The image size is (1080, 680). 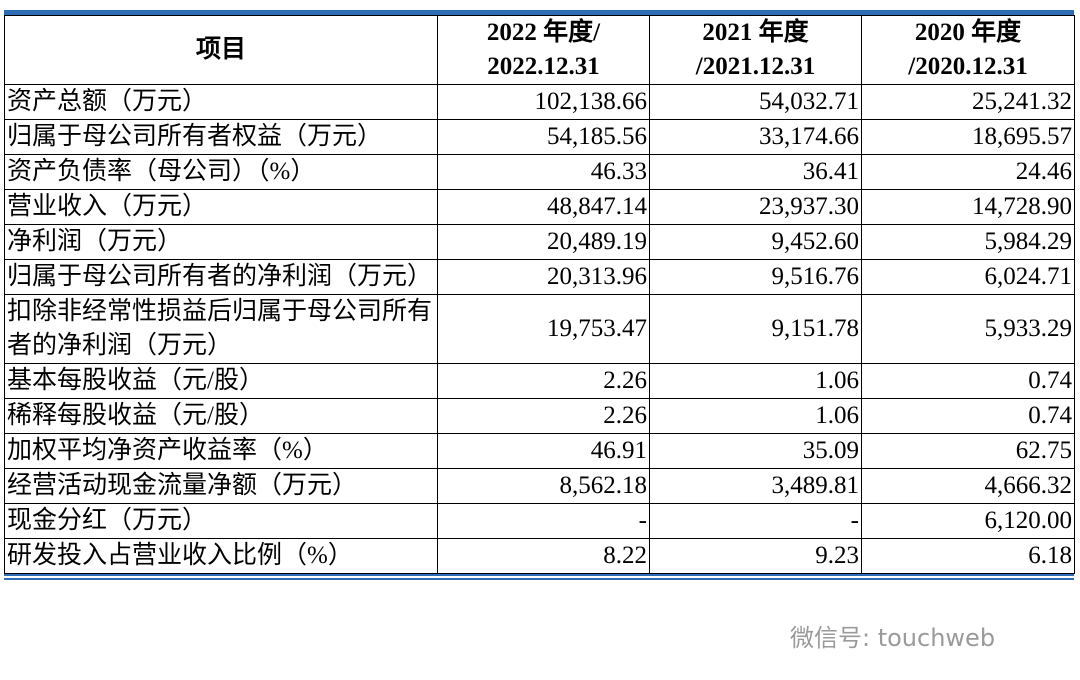 What do you see at coordinates (755, 556) in the screenshot?
I see `value-cell: 9.23` at bounding box center [755, 556].